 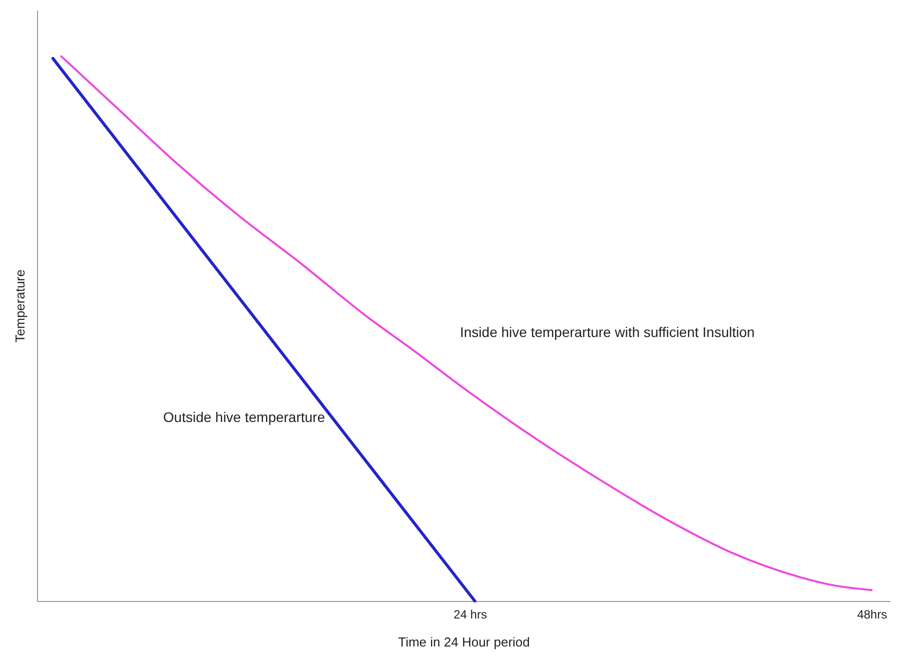 What do you see at coordinates (20, 306) in the screenshot?
I see `y-axis-title: Temperature` at bounding box center [20, 306].